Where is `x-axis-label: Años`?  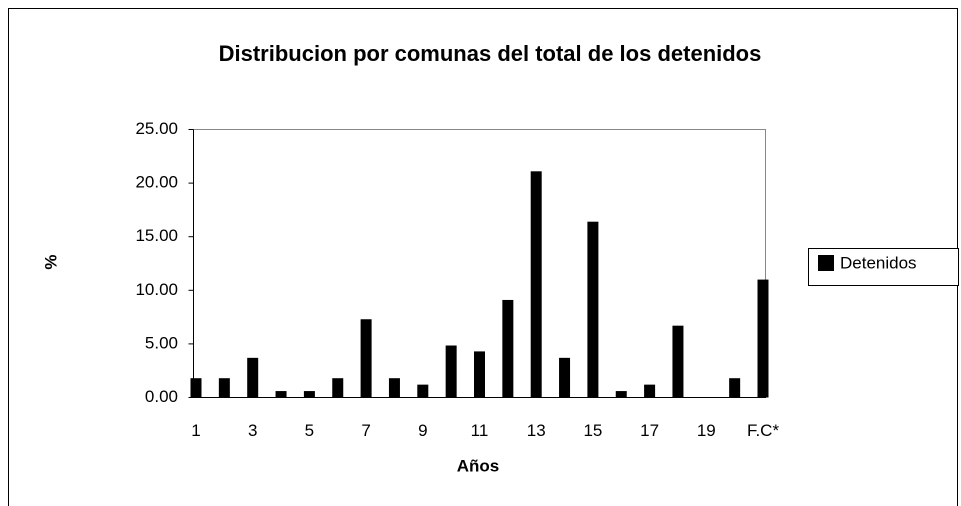 x-axis-label: Años is located at coordinates (478, 465).